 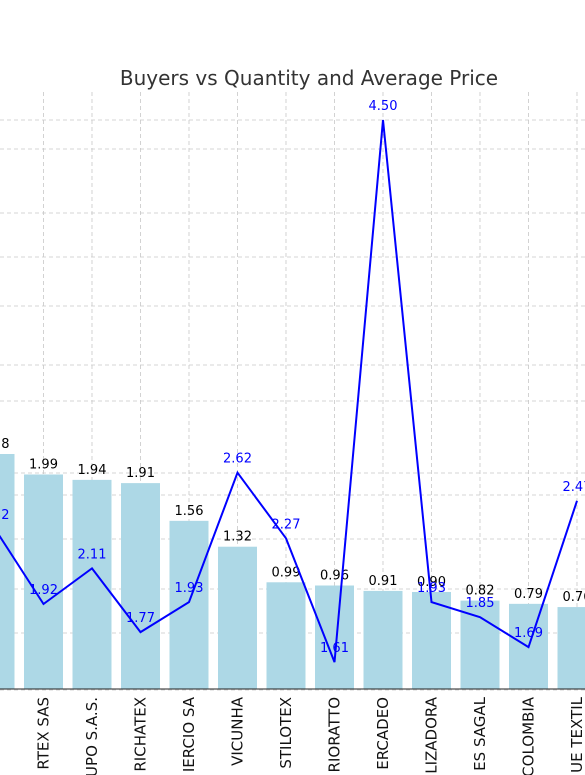 I want to click on bar-value-label: 0.96, so click(x=334, y=576).